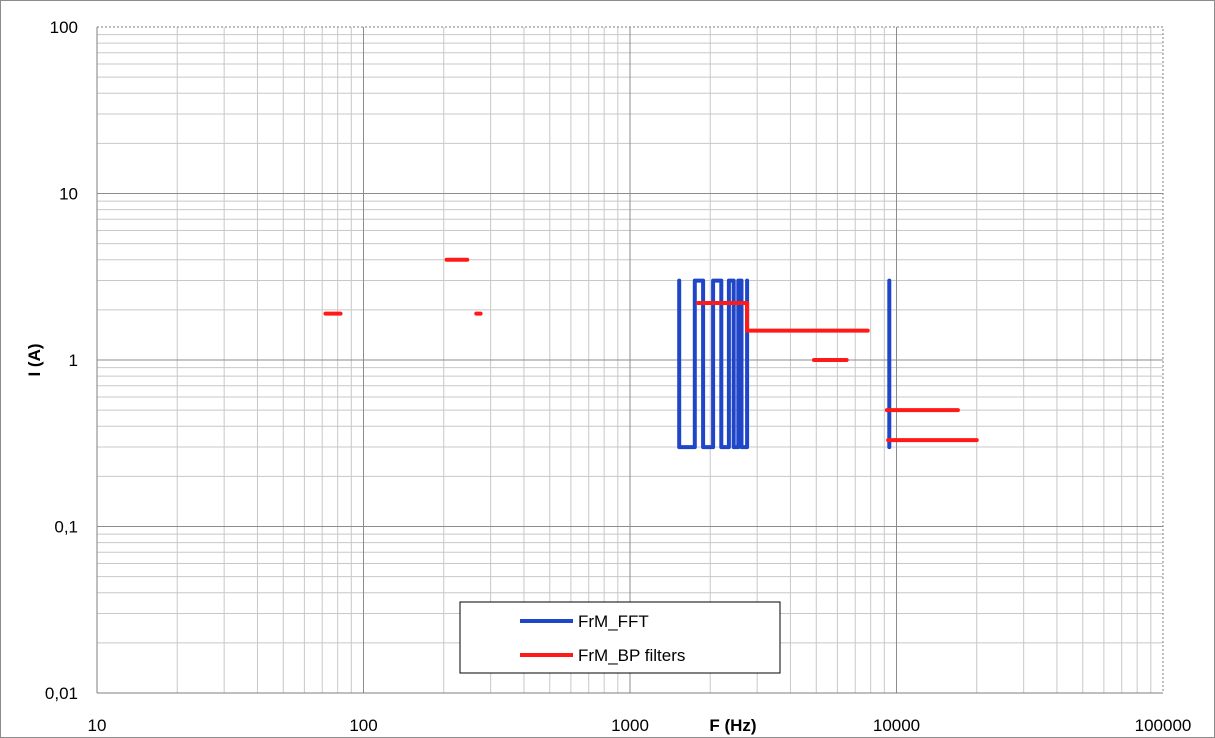  What do you see at coordinates (61, 693) in the screenshot?
I see `y-tick-label: 0,01` at bounding box center [61, 693].